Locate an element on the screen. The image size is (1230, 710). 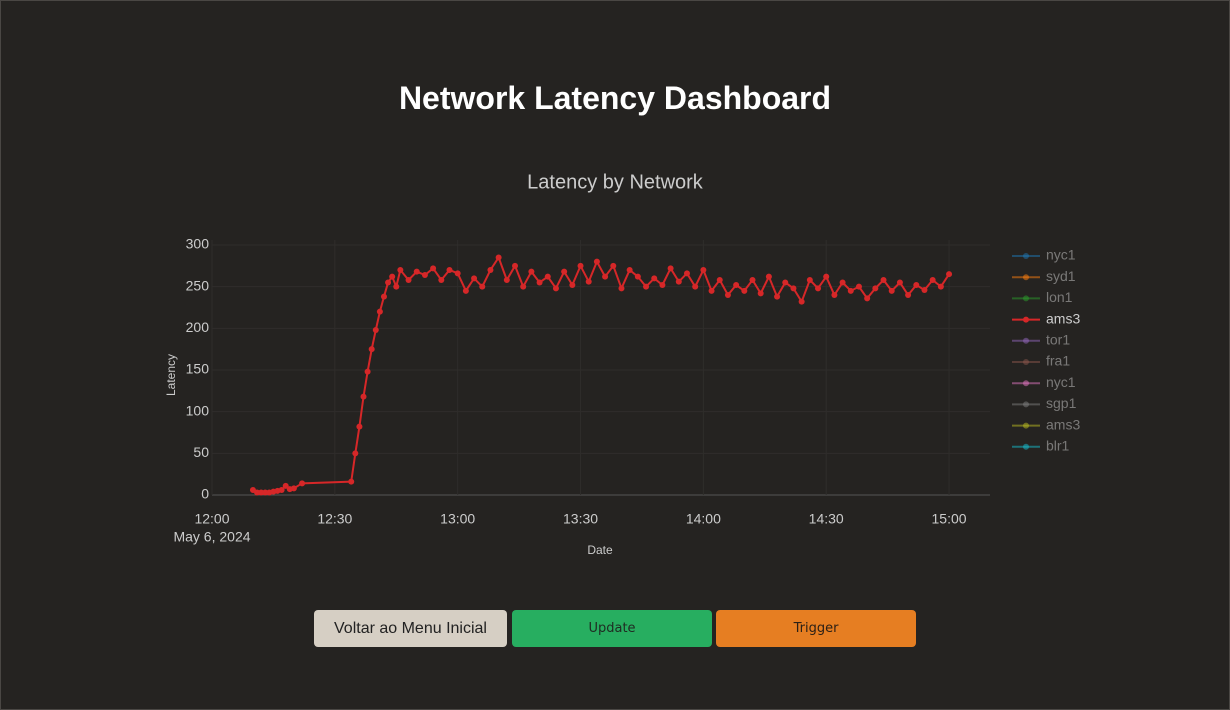
y-tick-label: 50 is located at coordinates (201, 452).